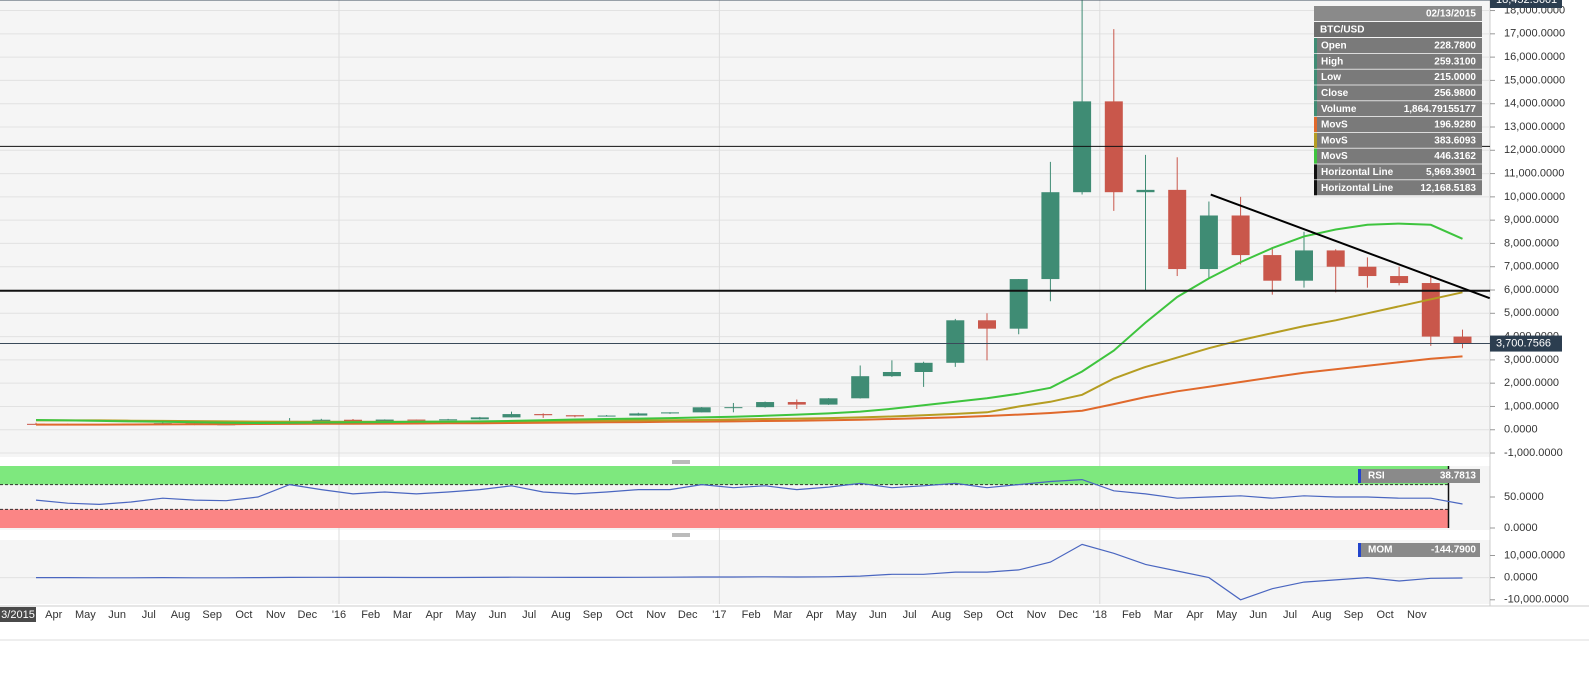 The image size is (1589, 686). What do you see at coordinates (370, 615) in the screenshot?
I see `x-tick-label: Feb` at bounding box center [370, 615].